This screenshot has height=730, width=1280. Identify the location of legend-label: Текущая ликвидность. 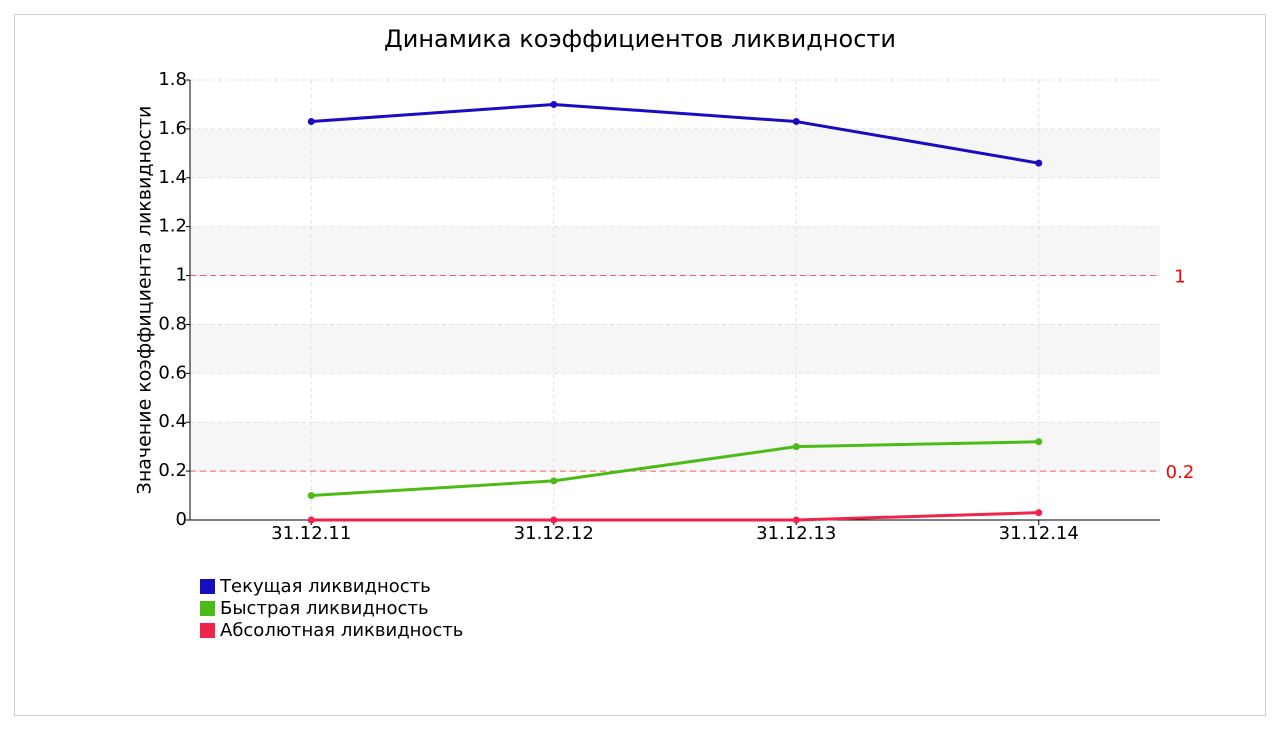
(325, 586).